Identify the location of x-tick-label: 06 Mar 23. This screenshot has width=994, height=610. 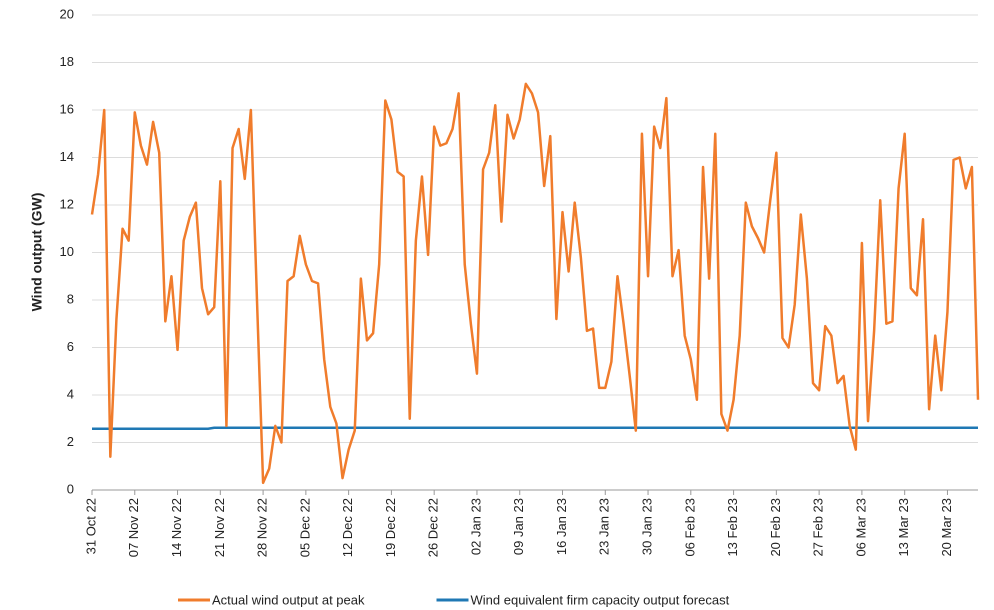
(860, 527).